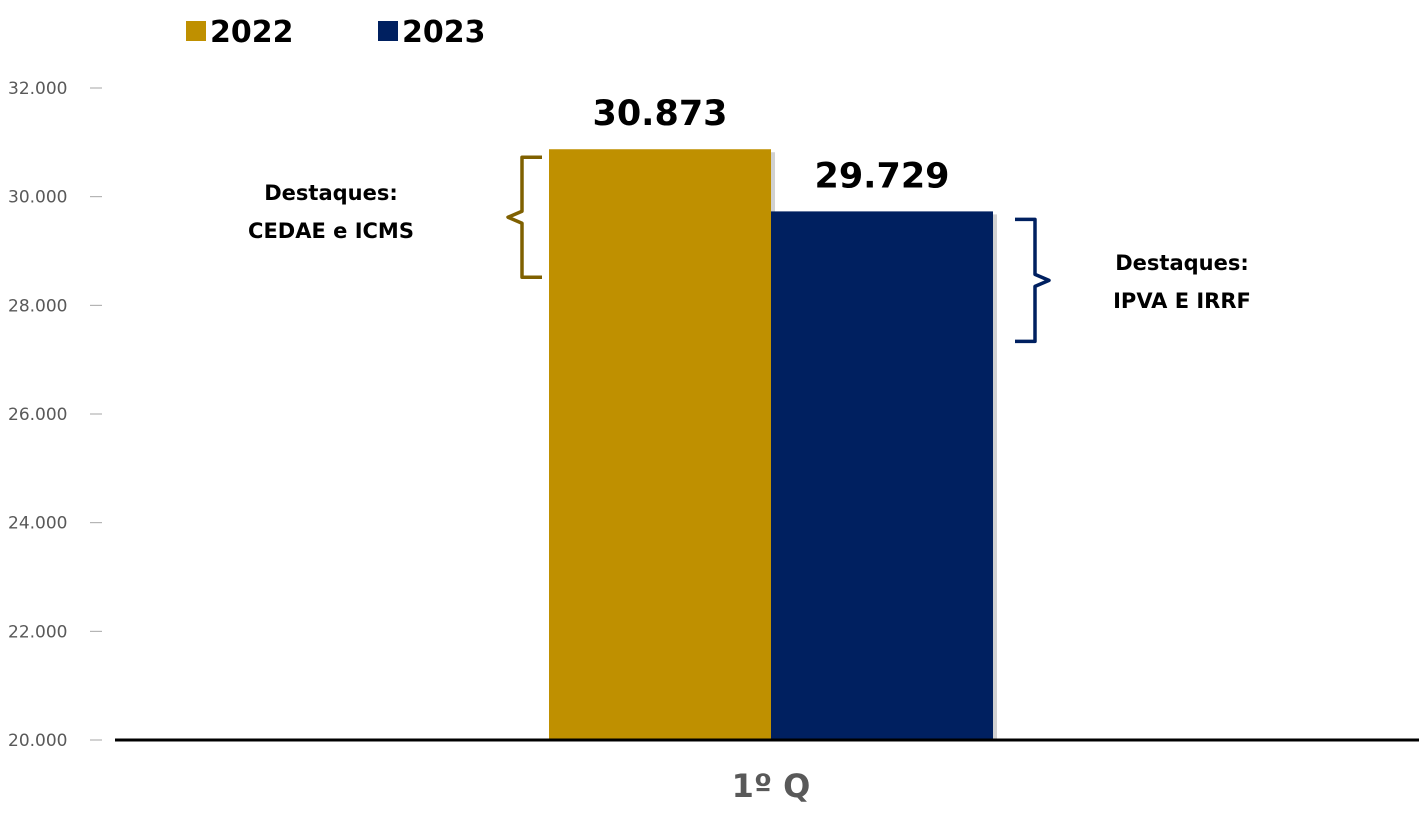 The width and height of the screenshot is (1419, 813). I want to click on legend-swatch-2022, so click(196, 31).